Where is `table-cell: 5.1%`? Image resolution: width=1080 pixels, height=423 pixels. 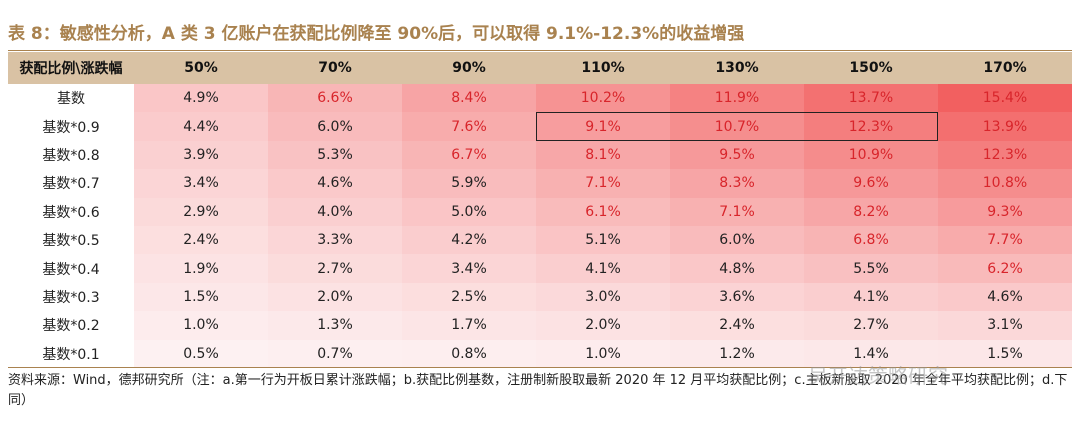 table-cell: 5.1% is located at coordinates (603, 240).